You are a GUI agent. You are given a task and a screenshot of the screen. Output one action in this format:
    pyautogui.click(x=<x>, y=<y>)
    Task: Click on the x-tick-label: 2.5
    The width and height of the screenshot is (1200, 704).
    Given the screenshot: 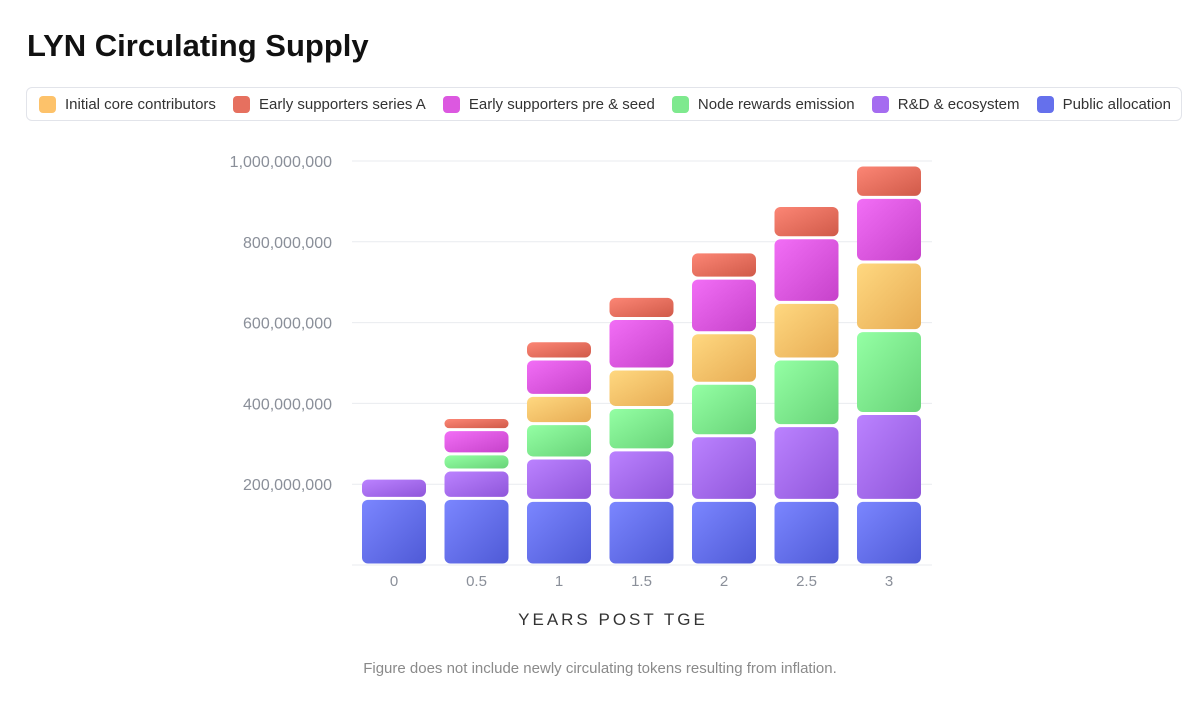 What is the action you would take?
    pyautogui.click(x=806, y=581)
    